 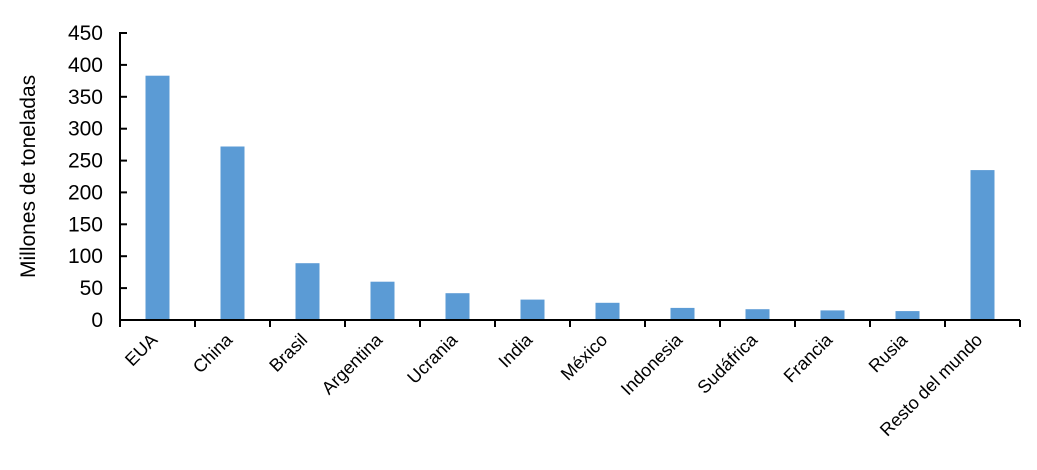 I want to click on x-category-label-indonesia: Indonesia, so click(x=652, y=364).